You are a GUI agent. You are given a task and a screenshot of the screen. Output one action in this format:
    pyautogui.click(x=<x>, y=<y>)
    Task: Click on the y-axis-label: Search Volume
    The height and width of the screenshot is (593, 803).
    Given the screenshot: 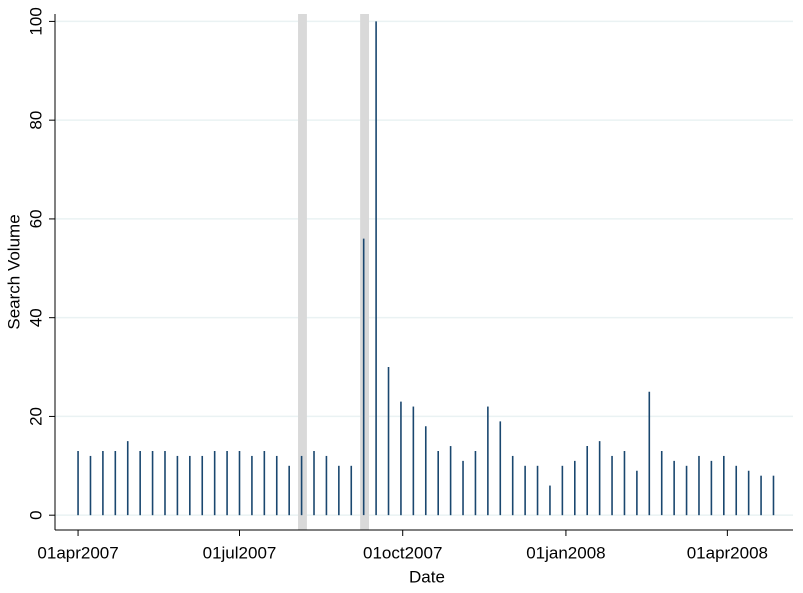 What is the action you would take?
    pyautogui.click(x=13, y=271)
    